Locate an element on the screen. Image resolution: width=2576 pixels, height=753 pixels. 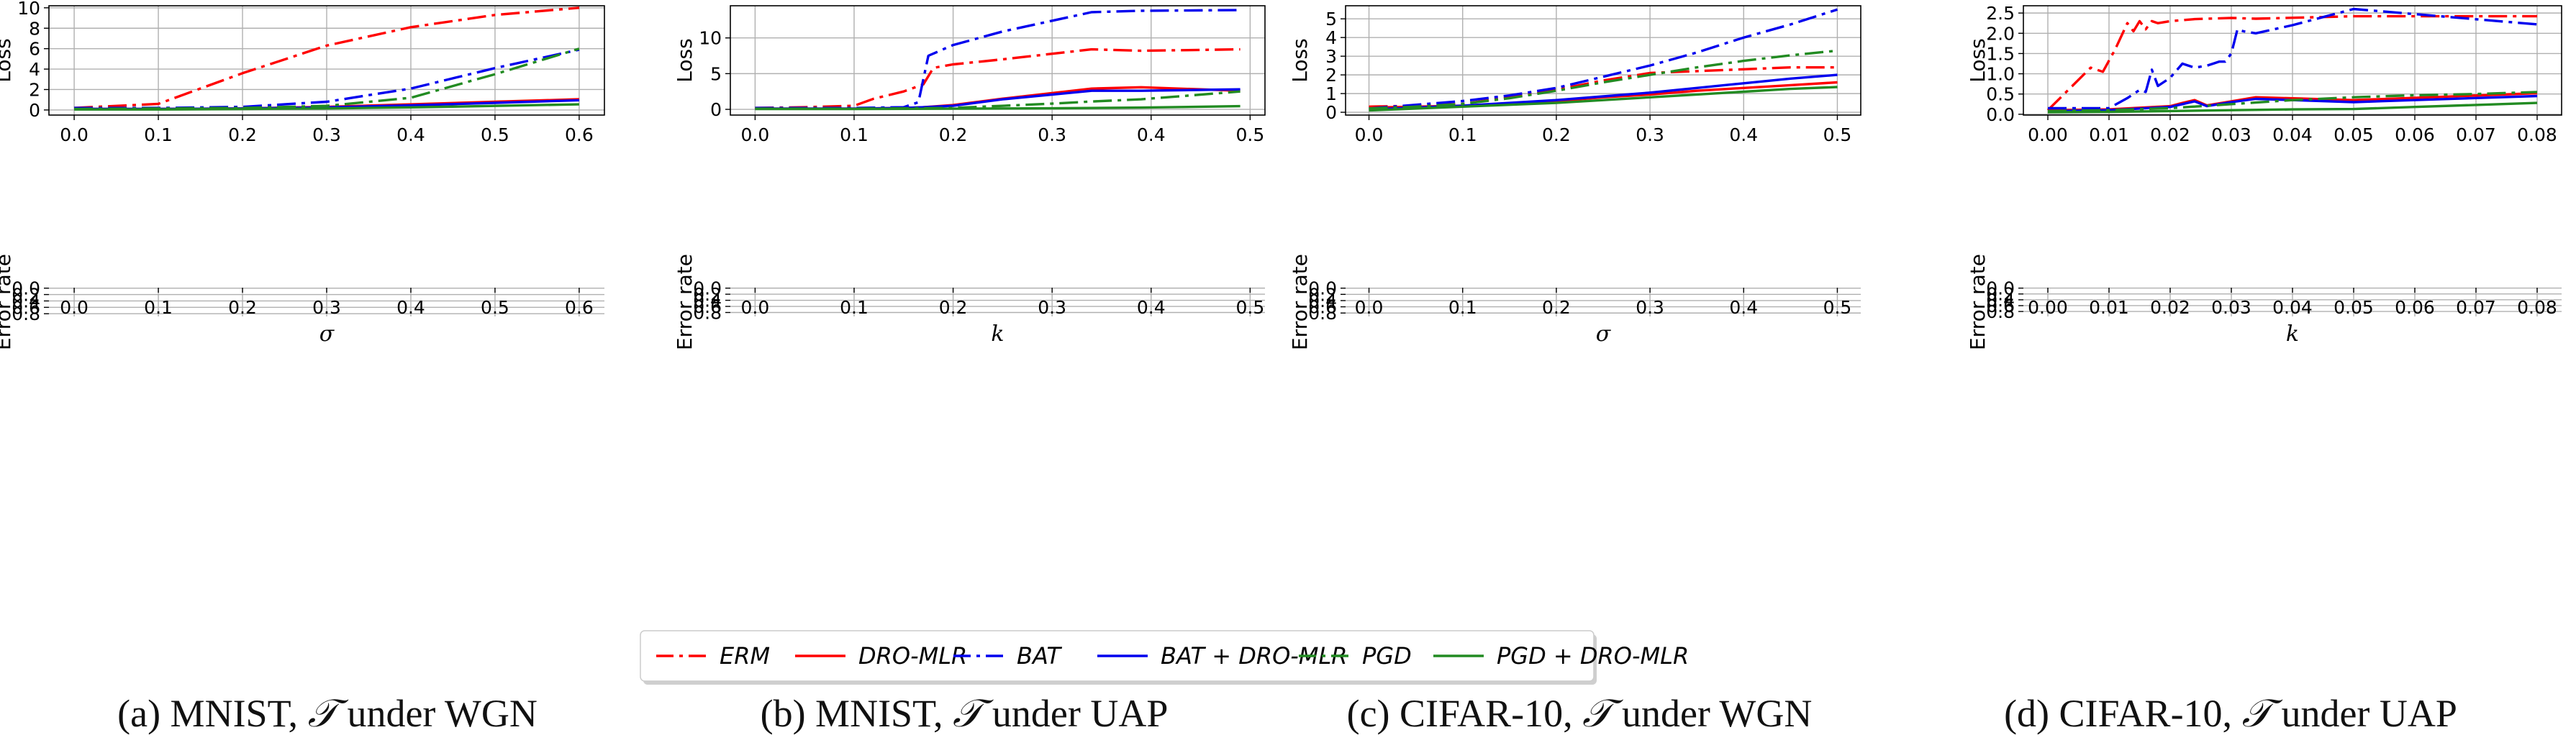
y-axis-label: Error rate is located at coordinates (1978, 302).